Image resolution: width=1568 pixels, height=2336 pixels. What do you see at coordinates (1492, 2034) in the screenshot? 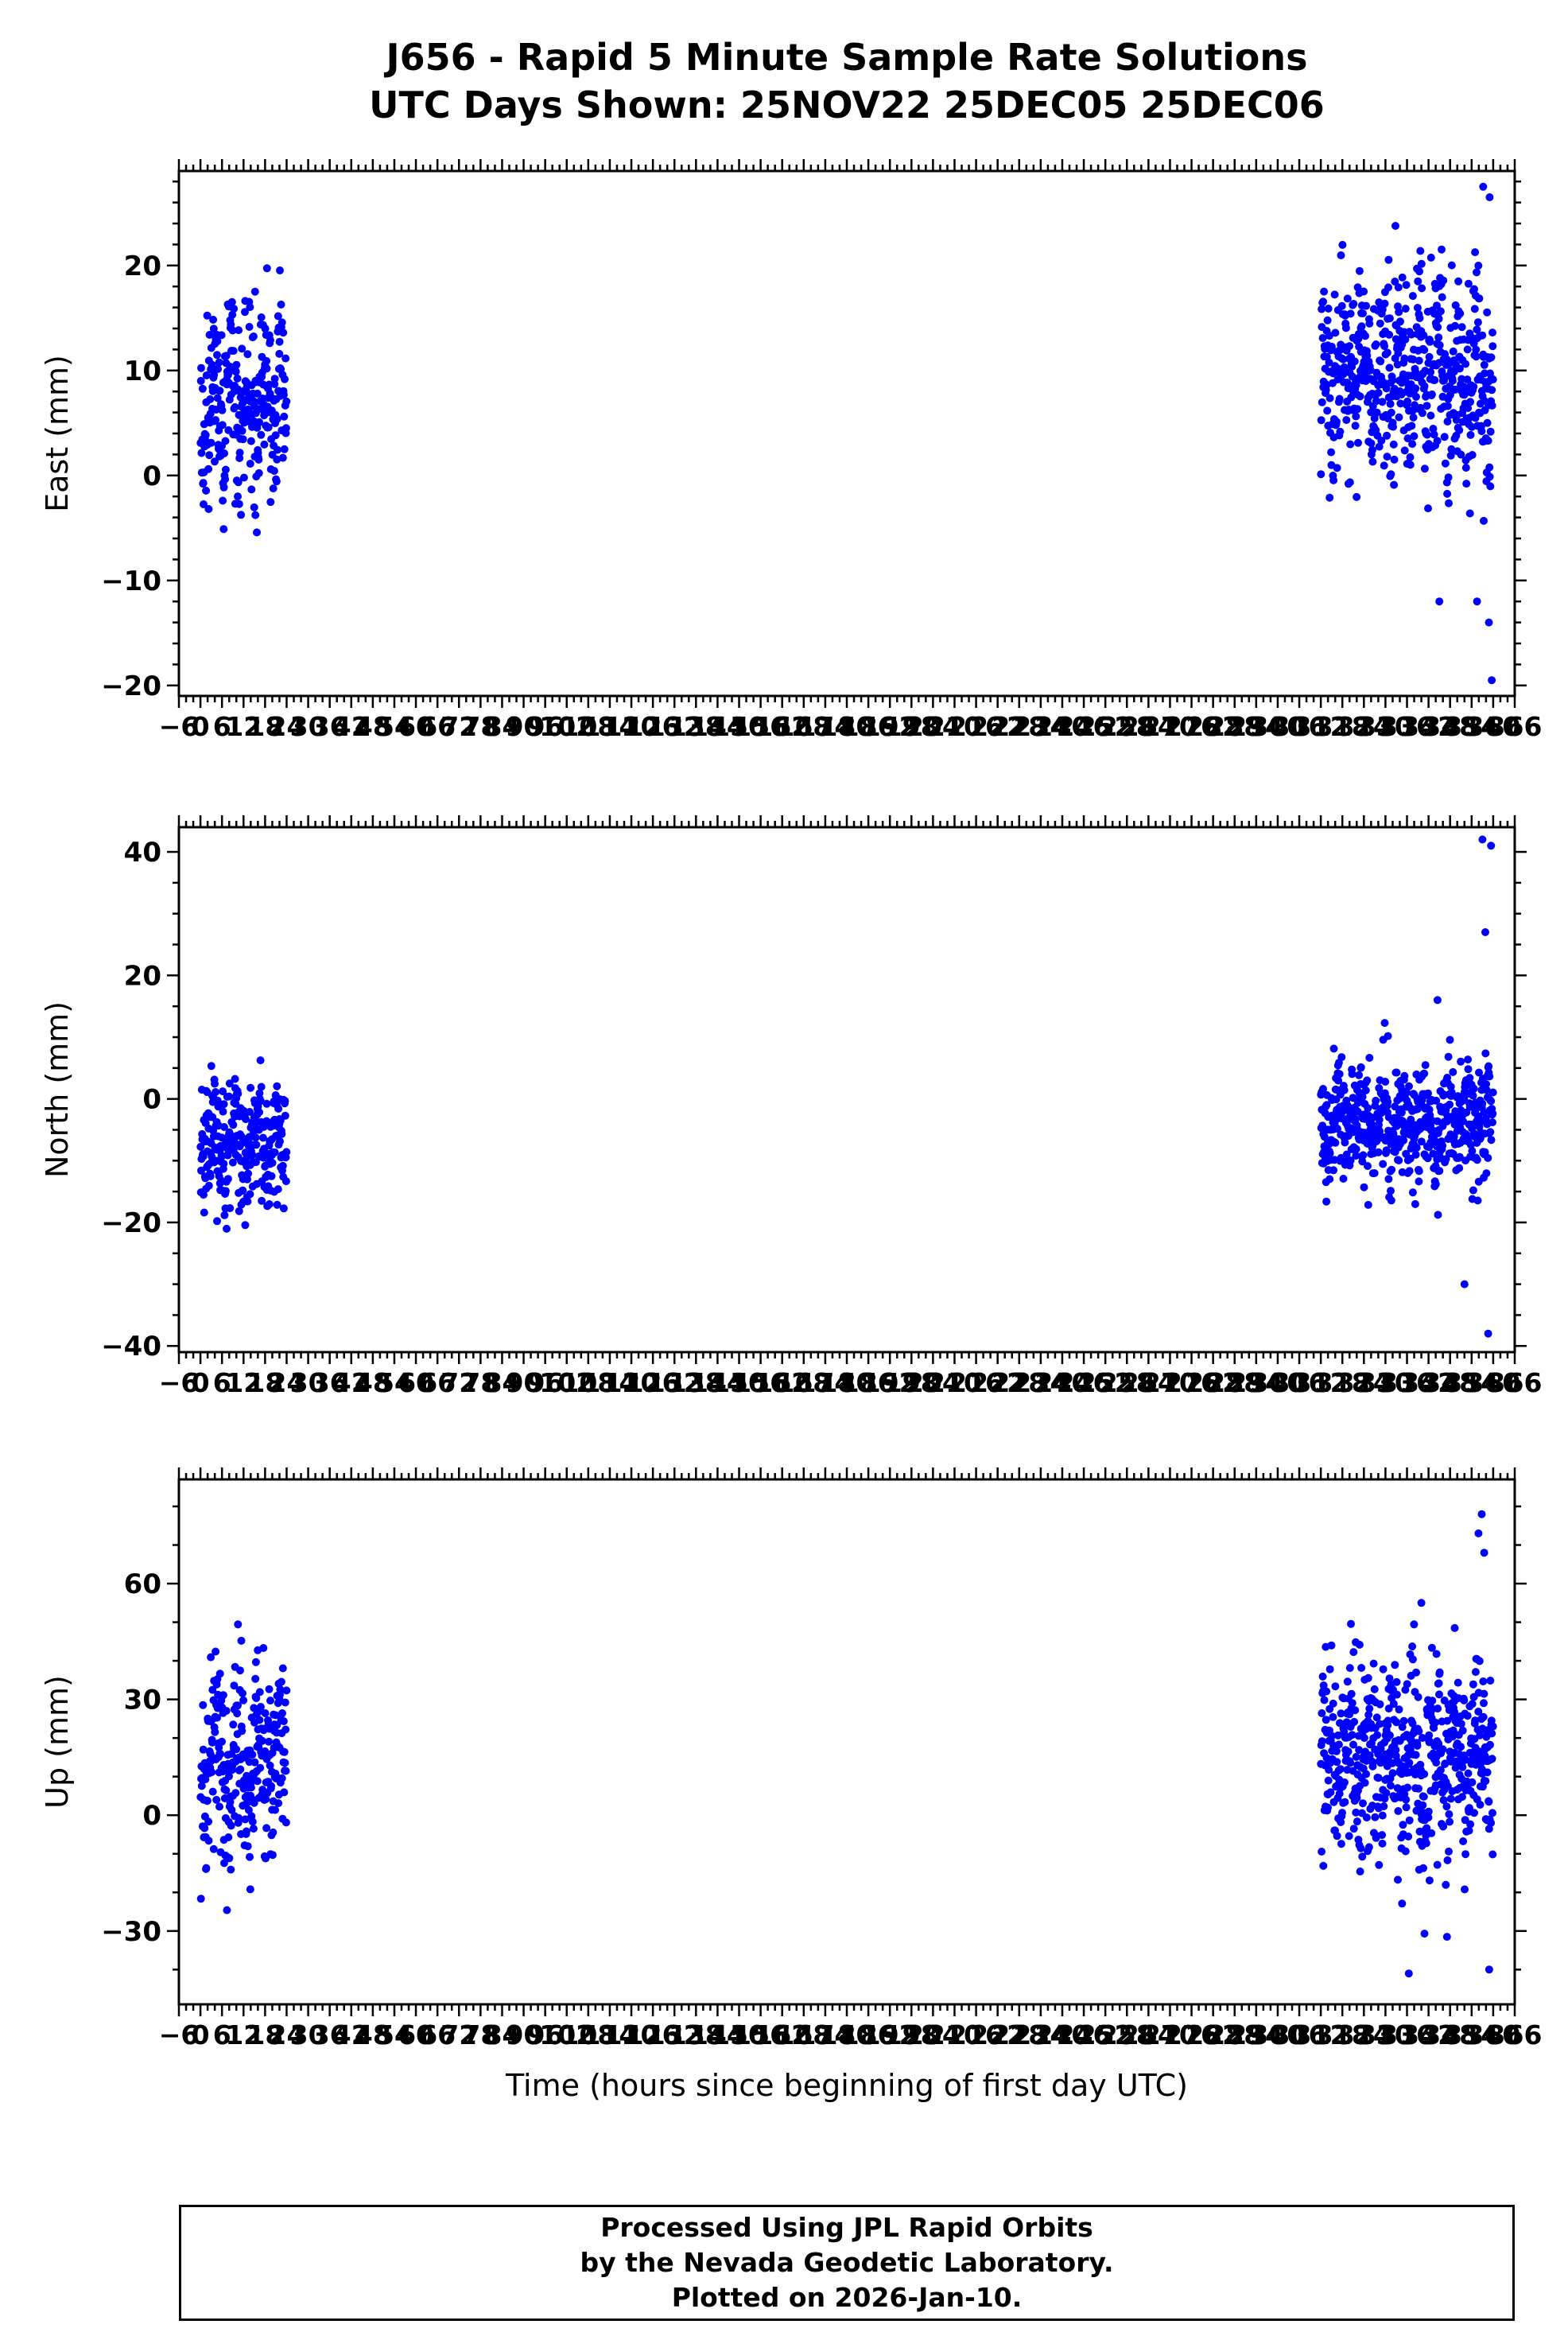
I see `x-tick-label: 360` at bounding box center [1492, 2034].